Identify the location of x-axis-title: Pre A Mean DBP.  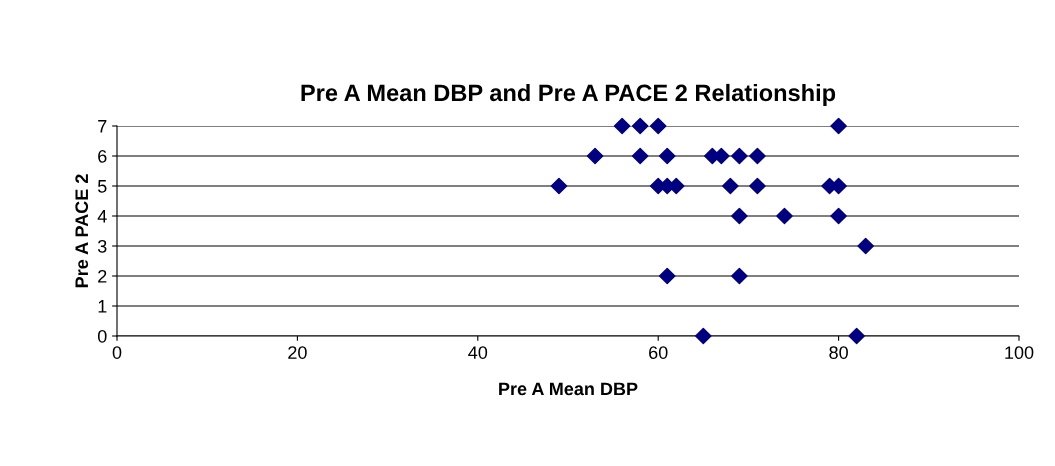
(568, 389).